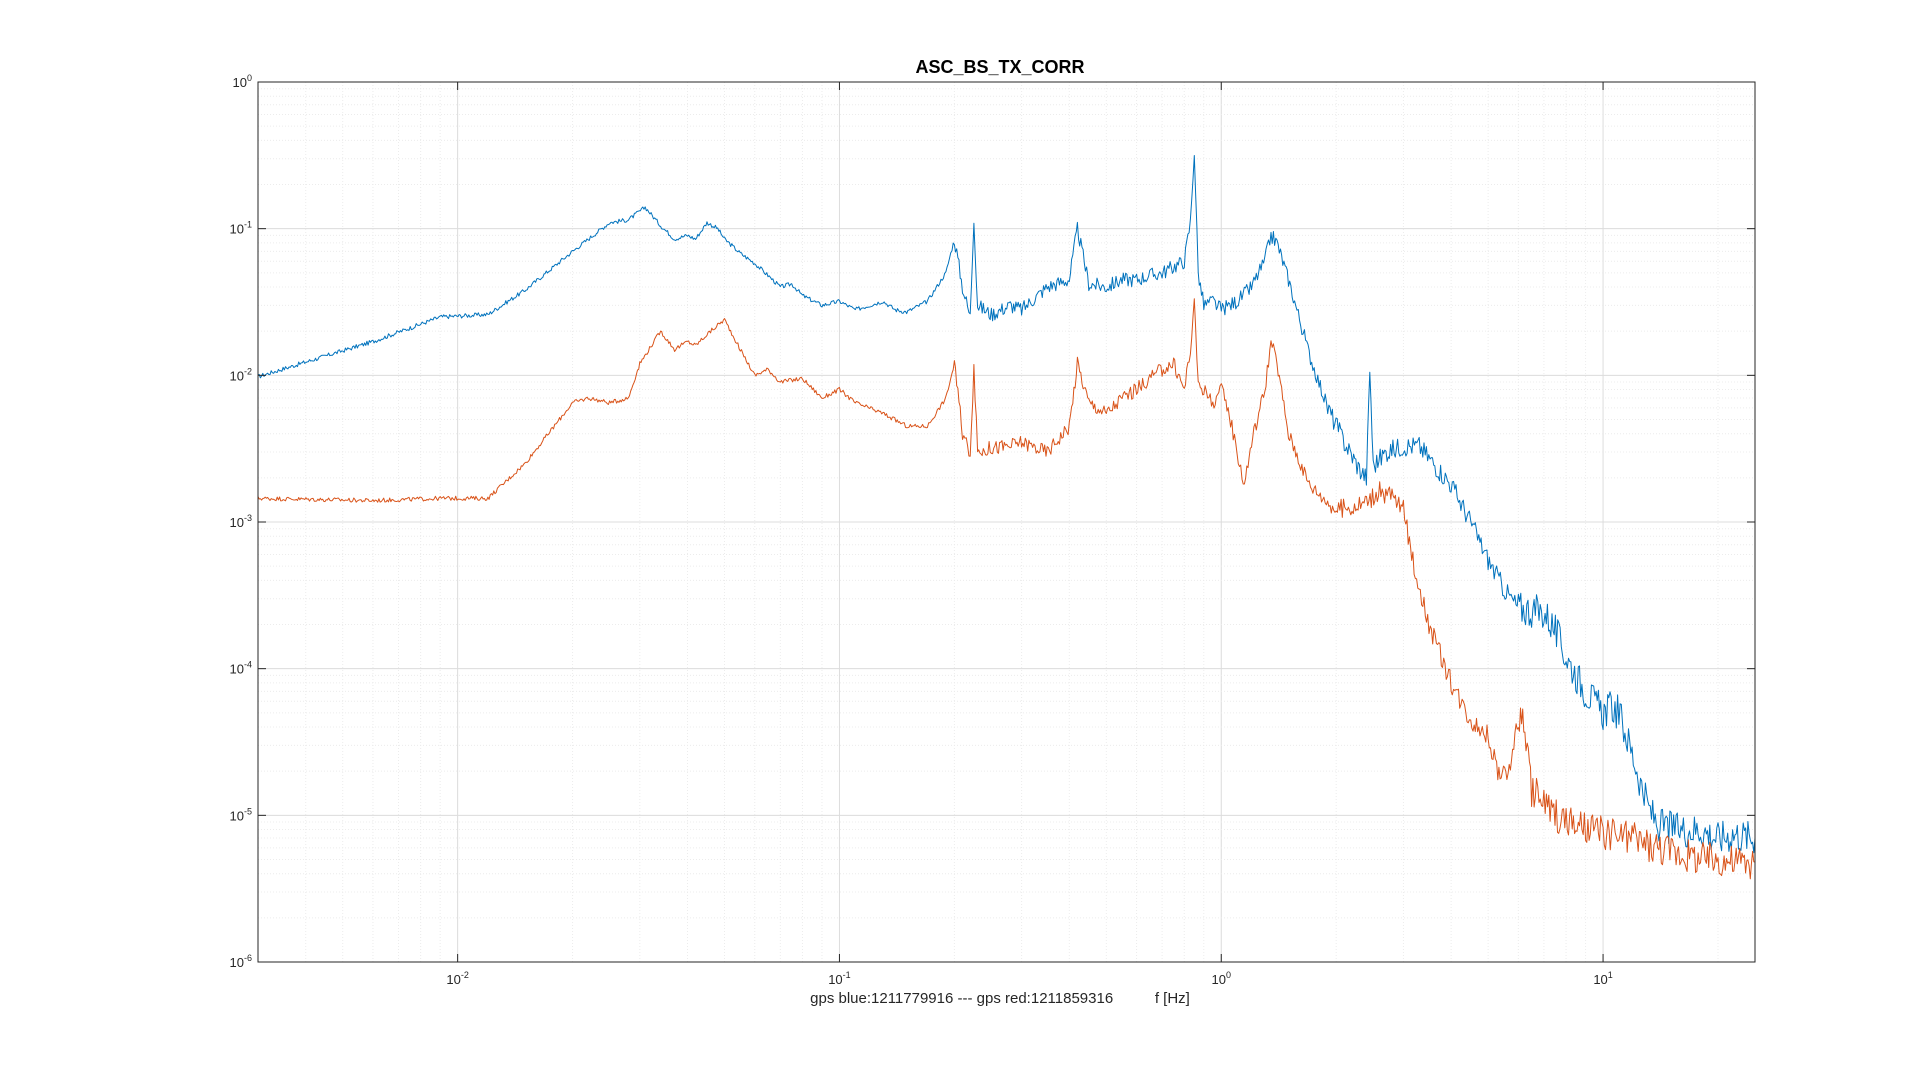  What do you see at coordinates (241, 814) in the screenshot?
I see `y-tick-label: 10⁻⁵` at bounding box center [241, 814].